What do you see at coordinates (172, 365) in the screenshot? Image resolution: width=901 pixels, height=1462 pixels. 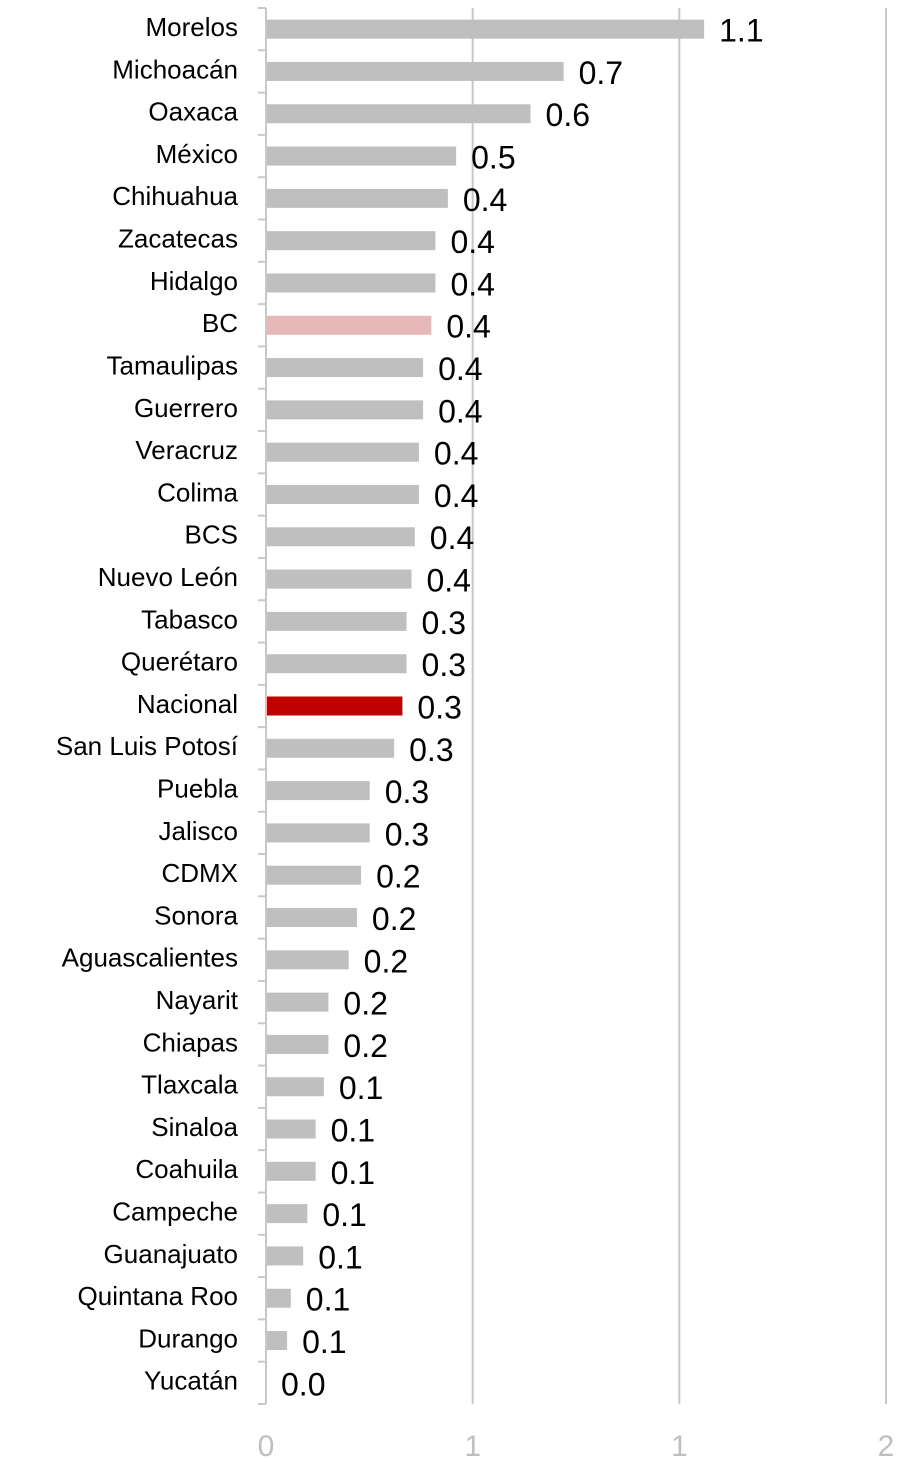 I see `y-tick-label: Tamaulipas` at bounding box center [172, 365].